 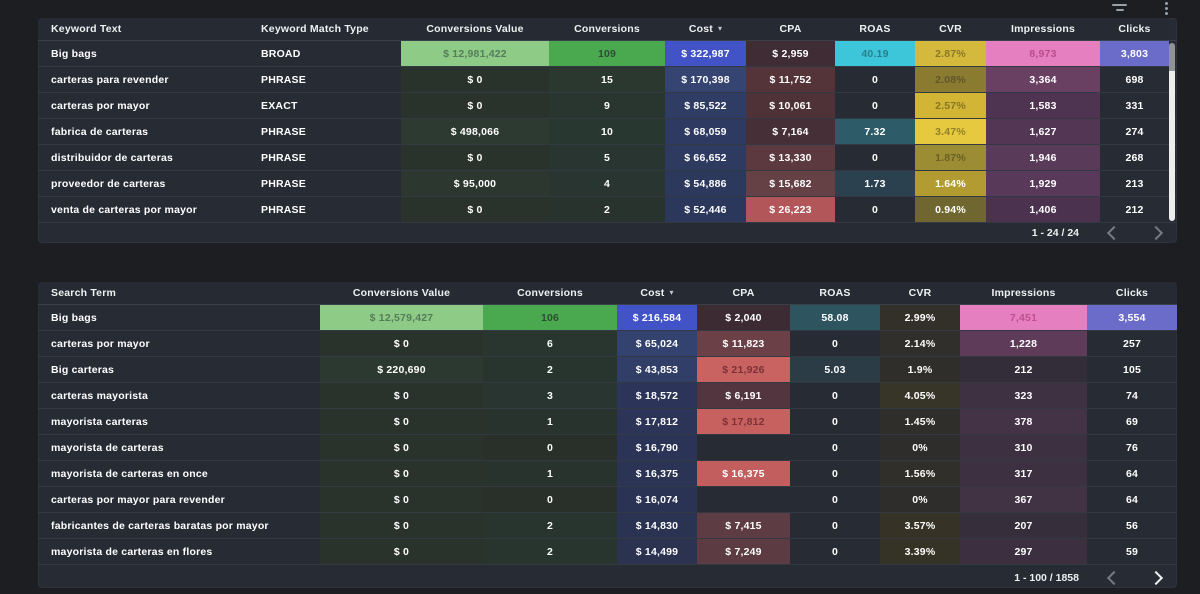 I want to click on search-term-cell-cost: $ 16,790, so click(x=657, y=447).